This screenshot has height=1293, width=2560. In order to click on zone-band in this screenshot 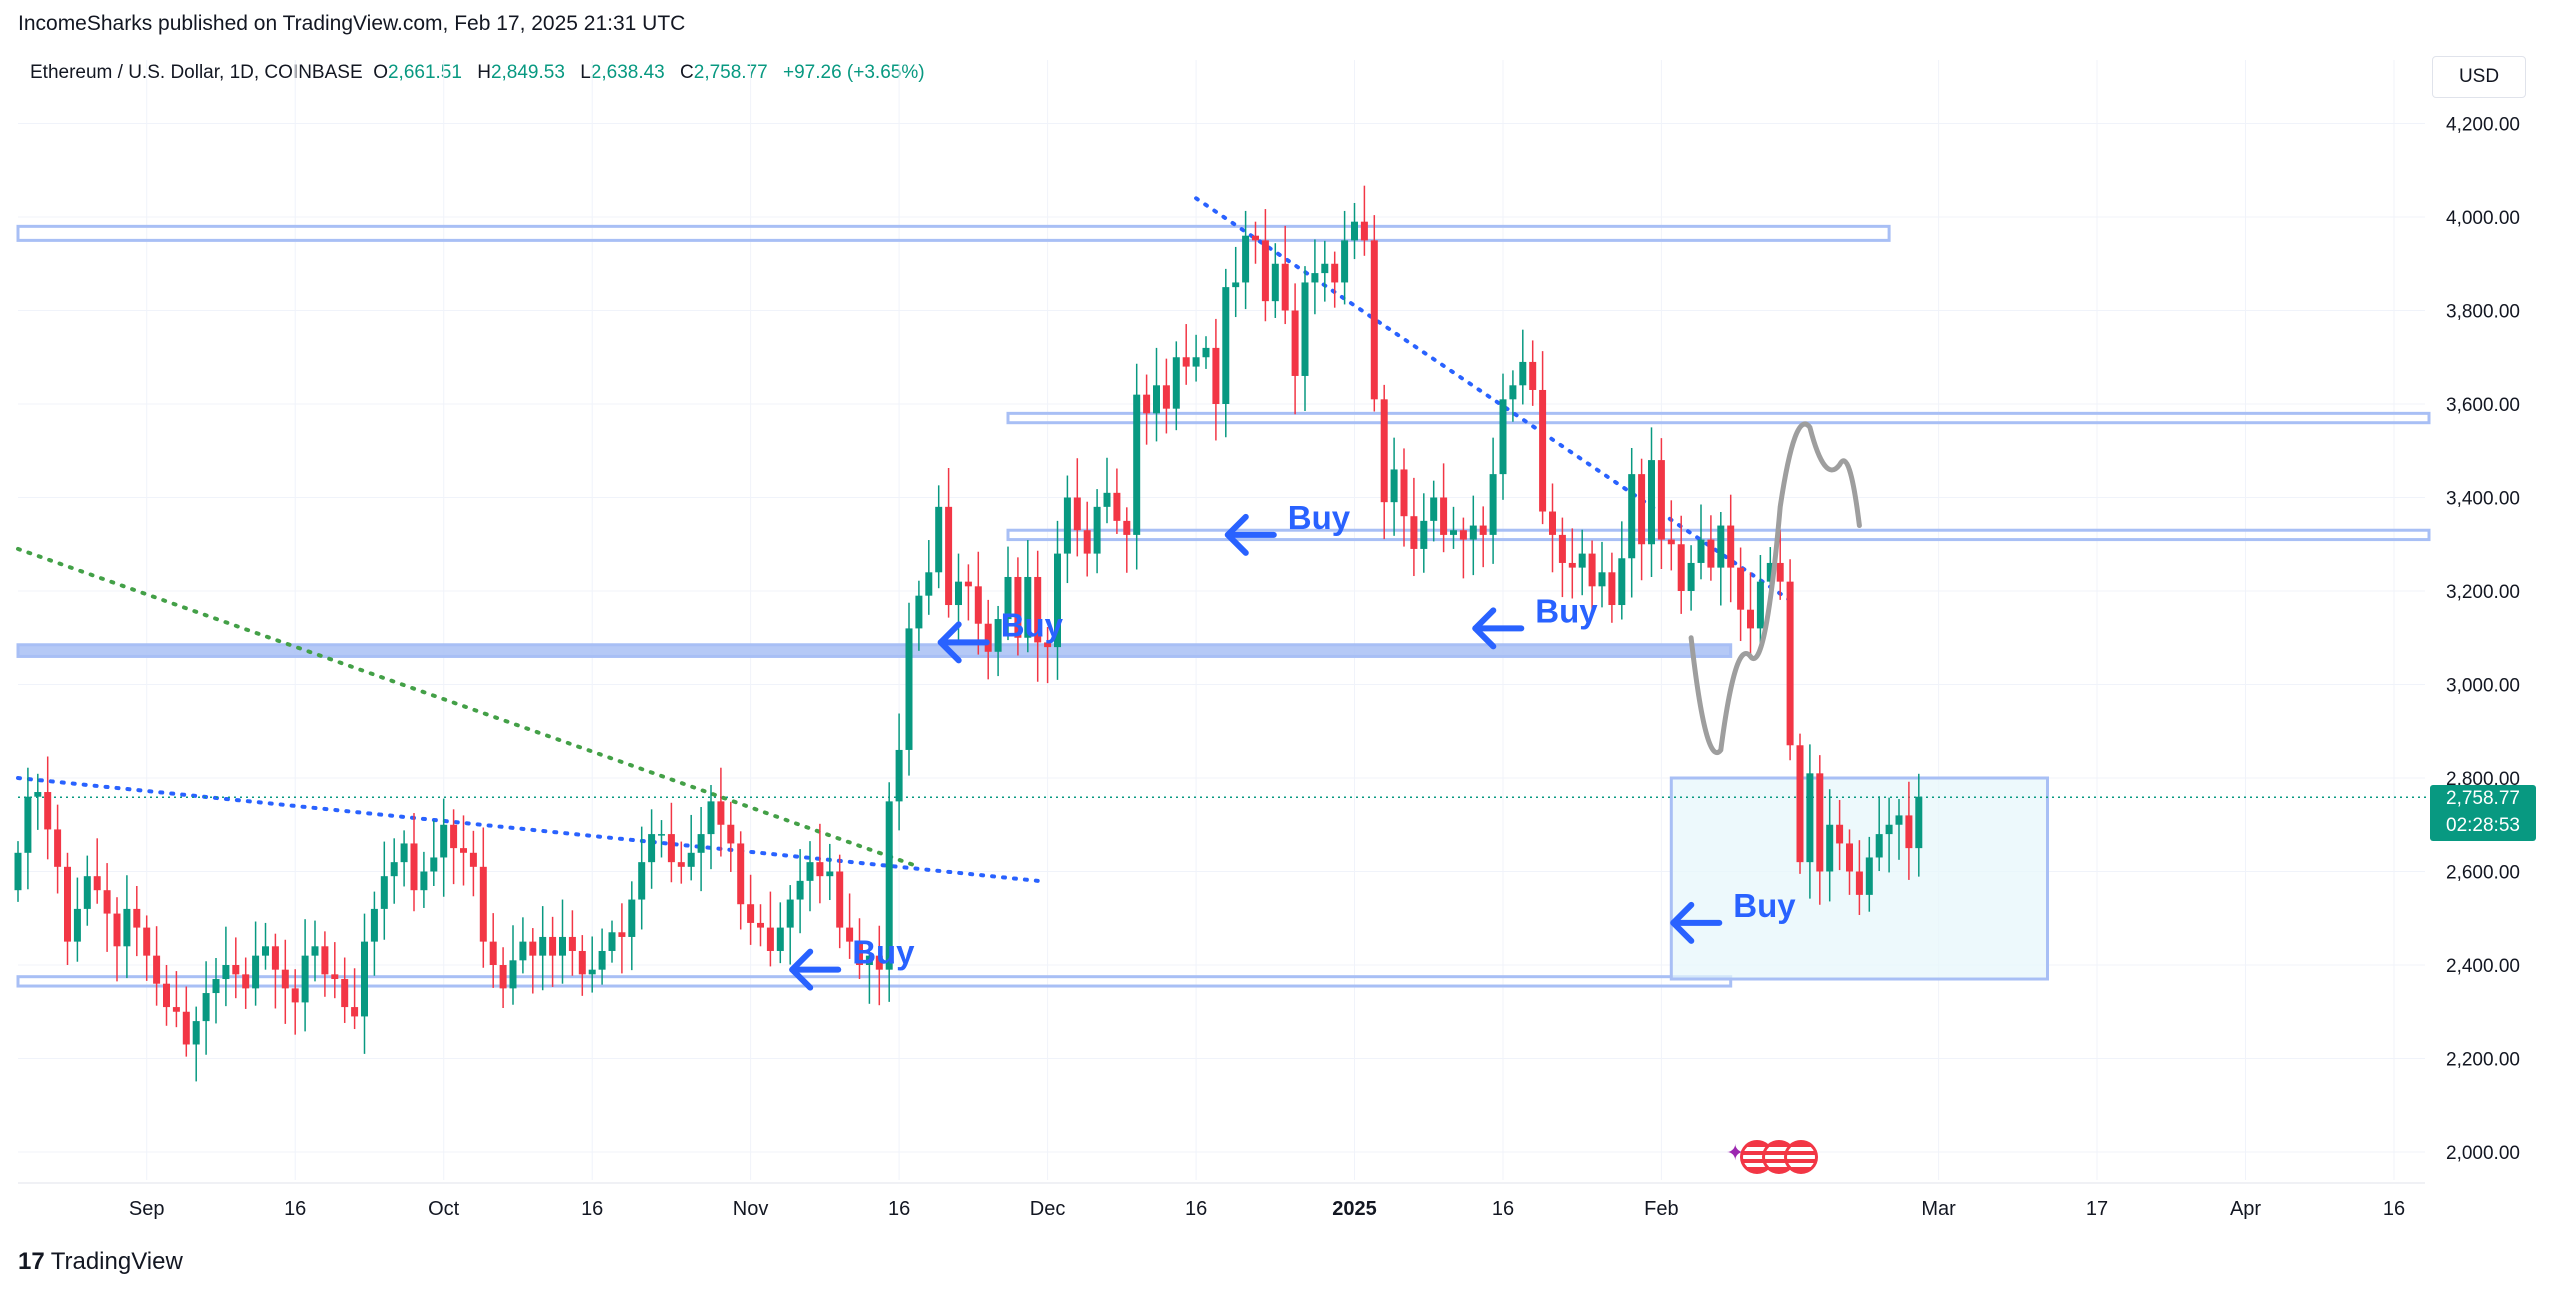, I will do `click(953, 233)`.